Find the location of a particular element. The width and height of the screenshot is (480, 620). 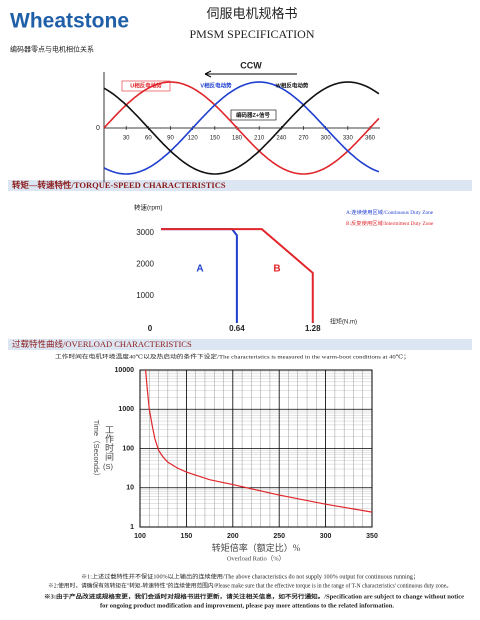

x-tick-label: 120 is located at coordinates (193, 139).